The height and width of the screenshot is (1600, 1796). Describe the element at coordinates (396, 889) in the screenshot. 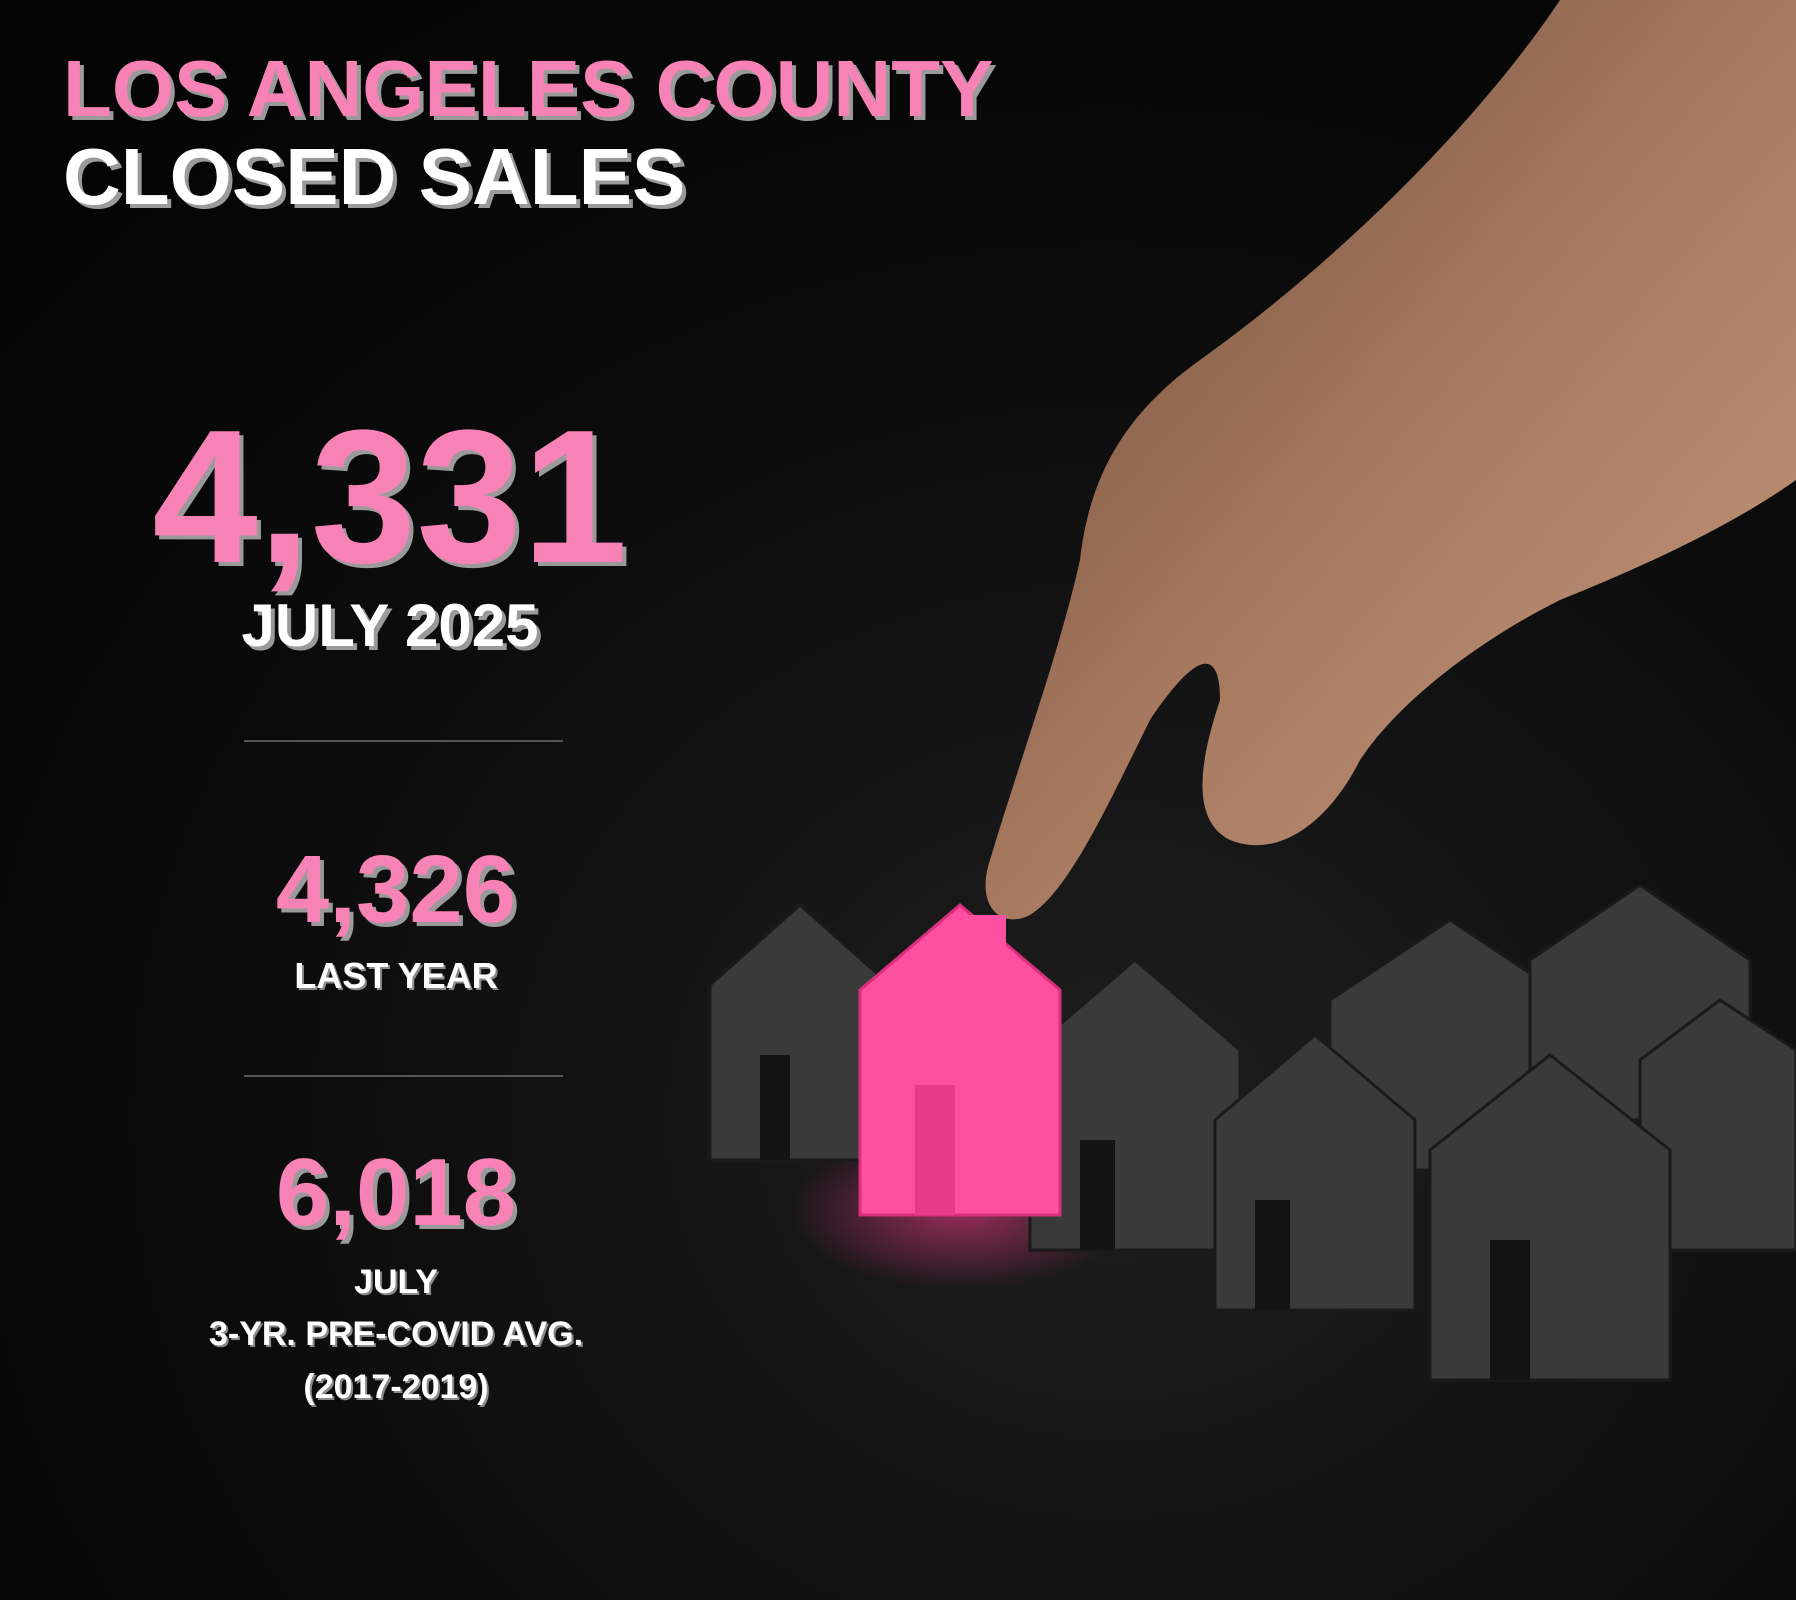

I see `stat-value: 4,326` at that location.